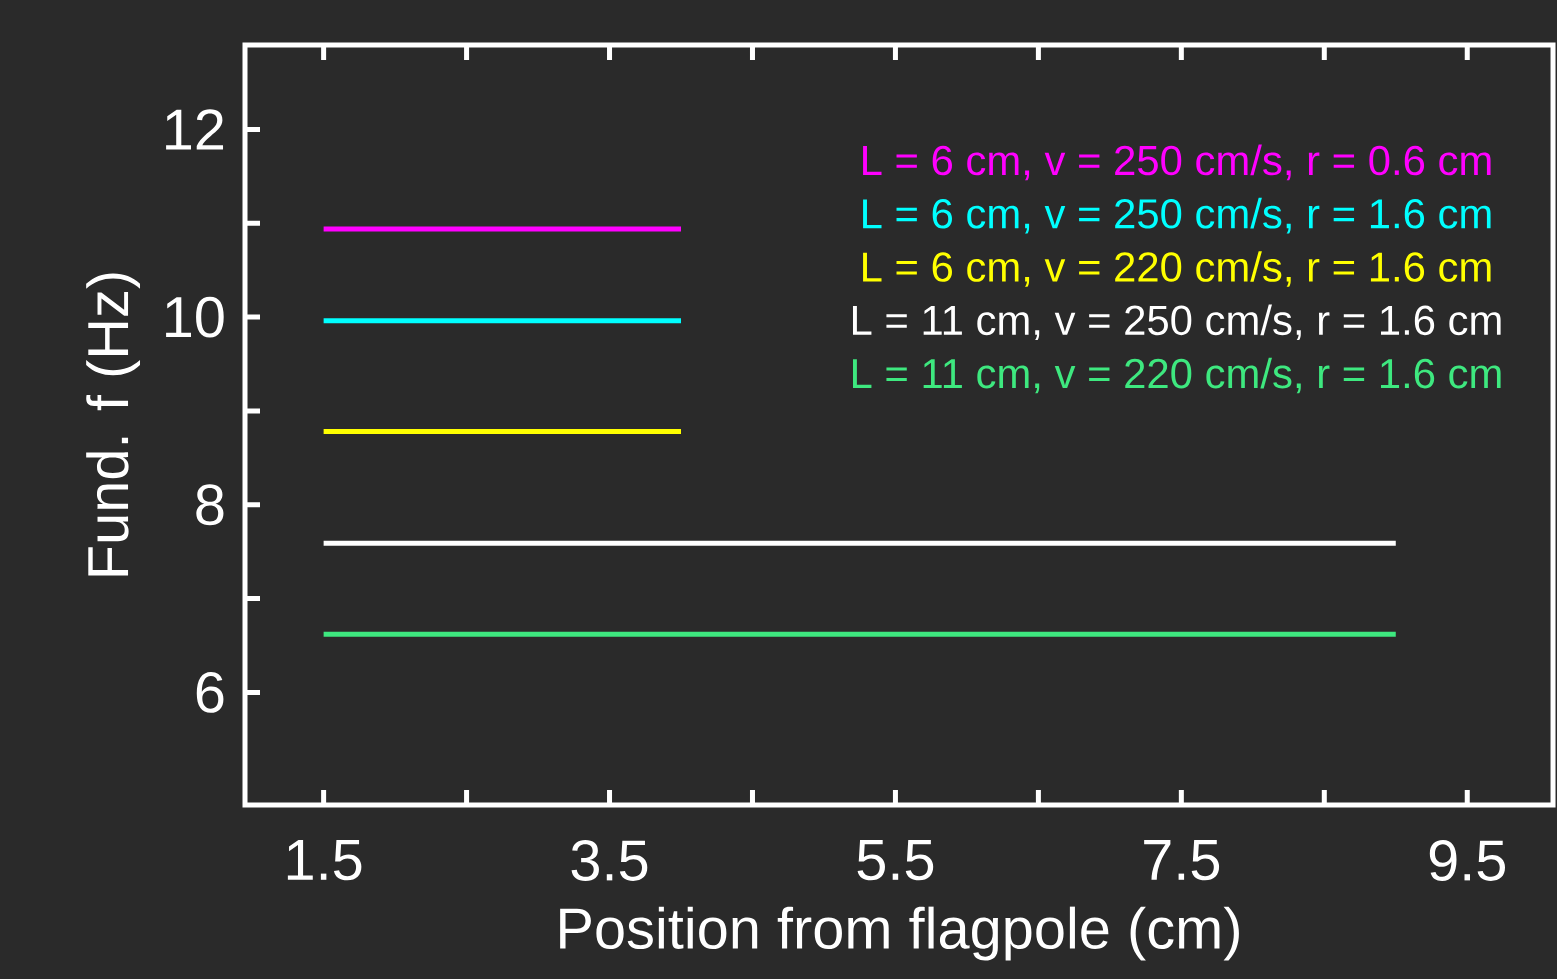  Describe the element at coordinates (895, 860) in the screenshot. I see `x-tick-label: 5.5` at that location.